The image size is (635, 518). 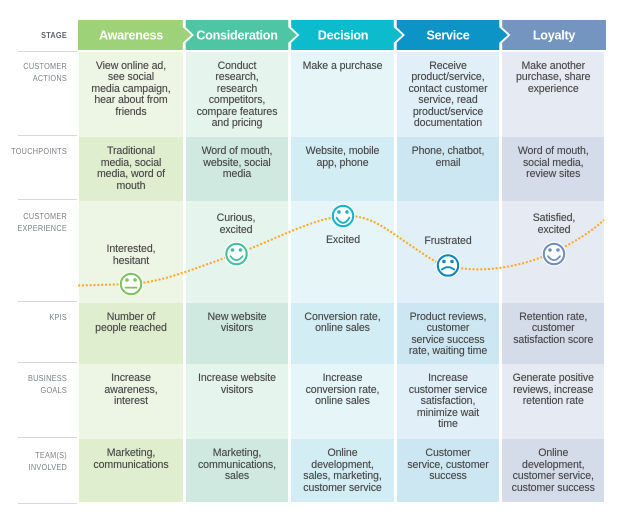 I want to click on svg-text: Loyalty, so click(x=554, y=36).